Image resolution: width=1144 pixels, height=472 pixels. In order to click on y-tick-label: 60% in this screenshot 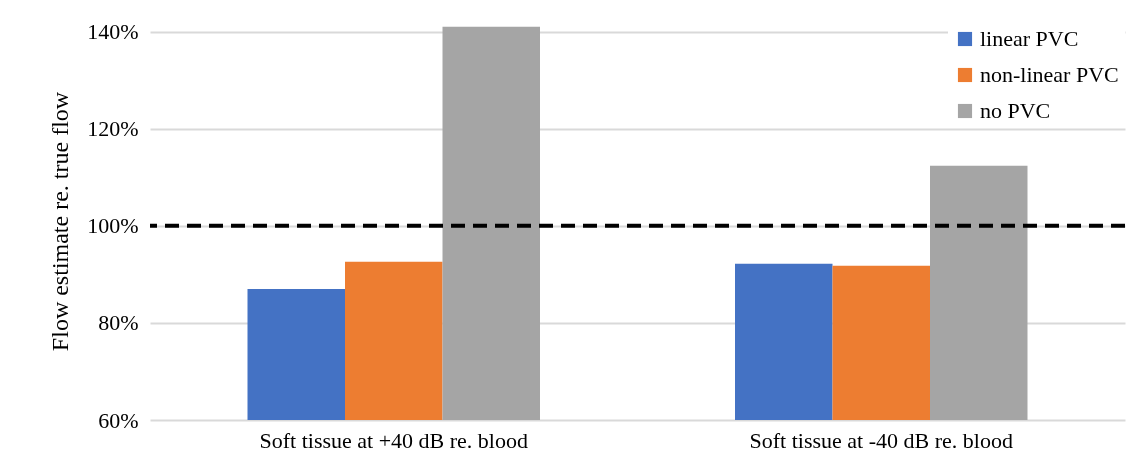, I will do `click(118, 420)`.